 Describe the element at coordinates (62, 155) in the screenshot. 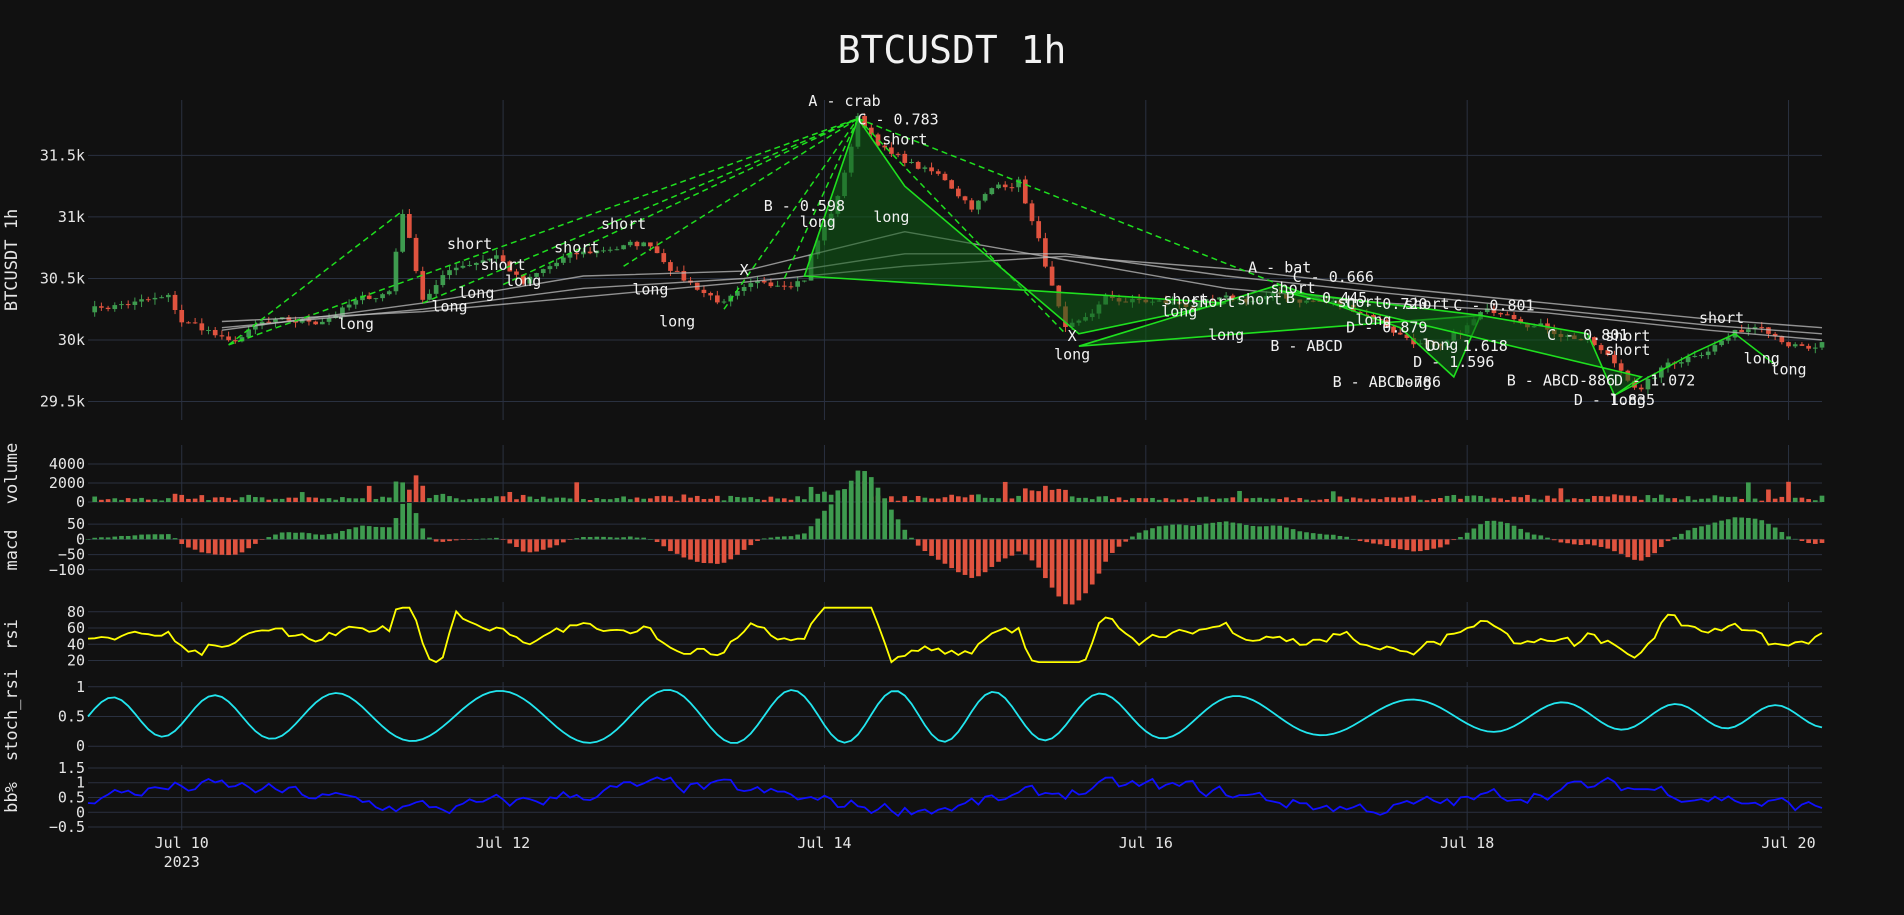

I see `y-tick-label-price: 31.5k` at that location.